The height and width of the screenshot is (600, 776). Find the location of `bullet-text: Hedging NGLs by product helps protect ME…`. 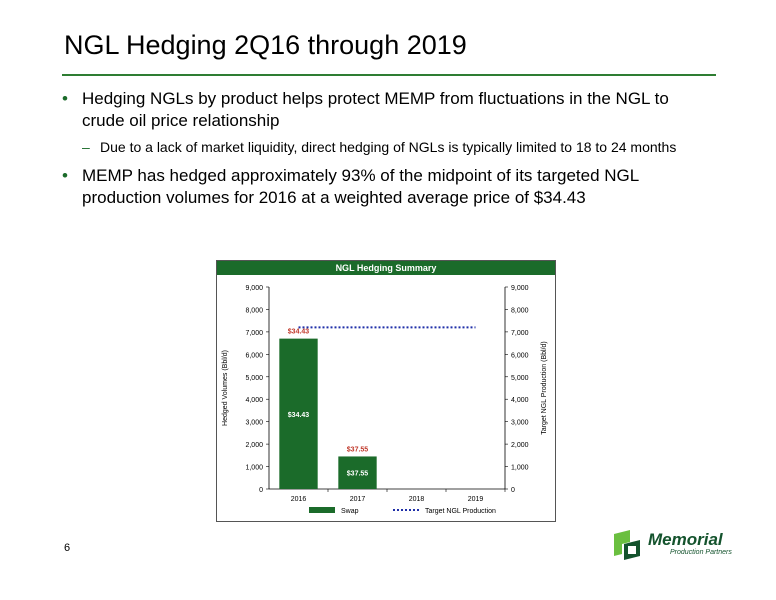

bullet-text: Hedging NGLs by product helps protect ME… is located at coordinates (375, 109).